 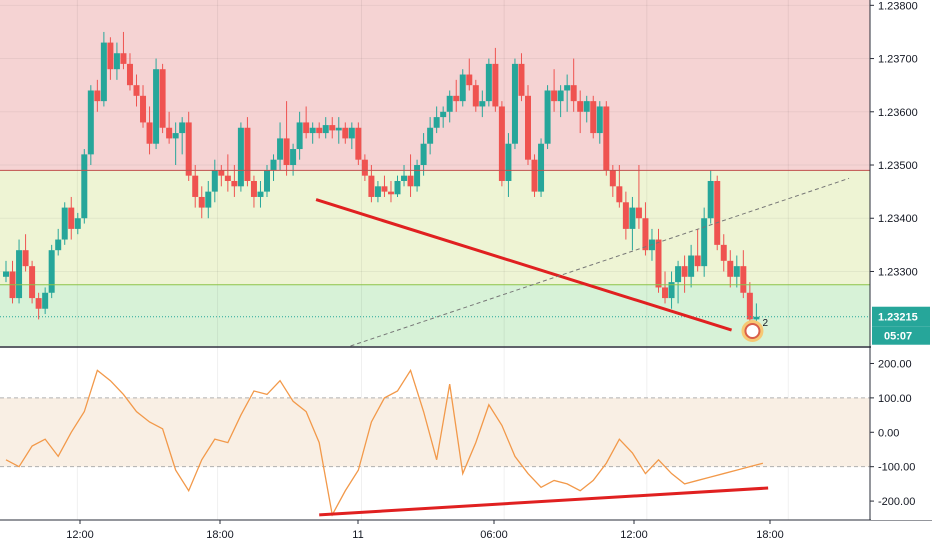 What do you see at coordinates (80, 535) in the screenshot?
I see `time-tick-label-0: 12:00` at bounding box center [80, 535].